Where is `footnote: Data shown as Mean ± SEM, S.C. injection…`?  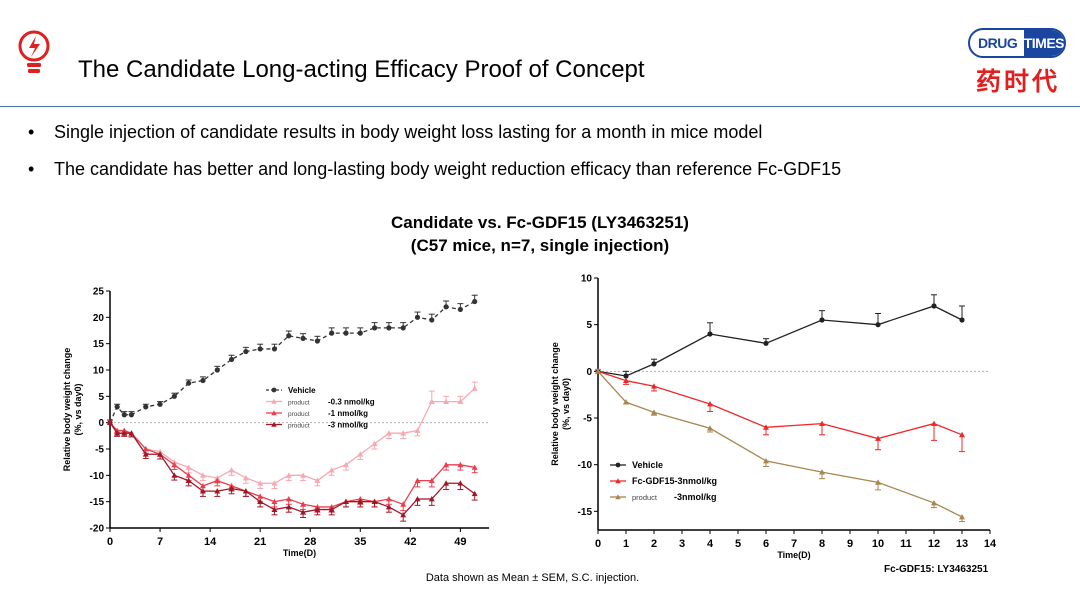
footnote: Data shown as Mean ± SEM, S.C. injection… is located at coordinates (532, 578).